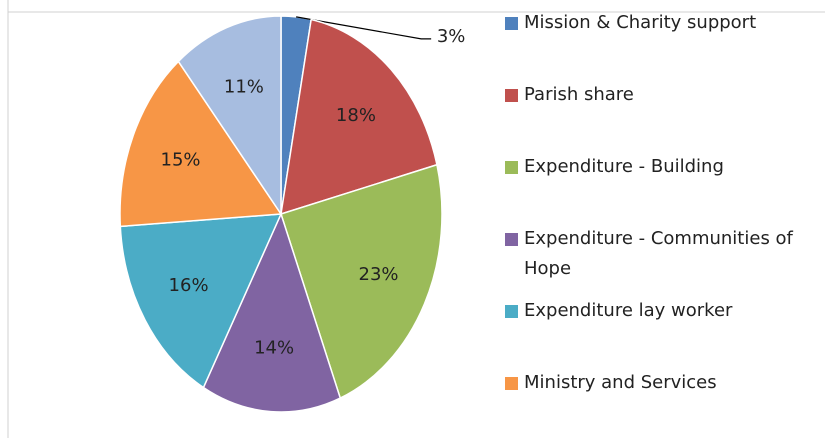 The height and width of the screenshot is (440, 825). I want to click on legend-item: Expenditure - Building, so click(662, 188).